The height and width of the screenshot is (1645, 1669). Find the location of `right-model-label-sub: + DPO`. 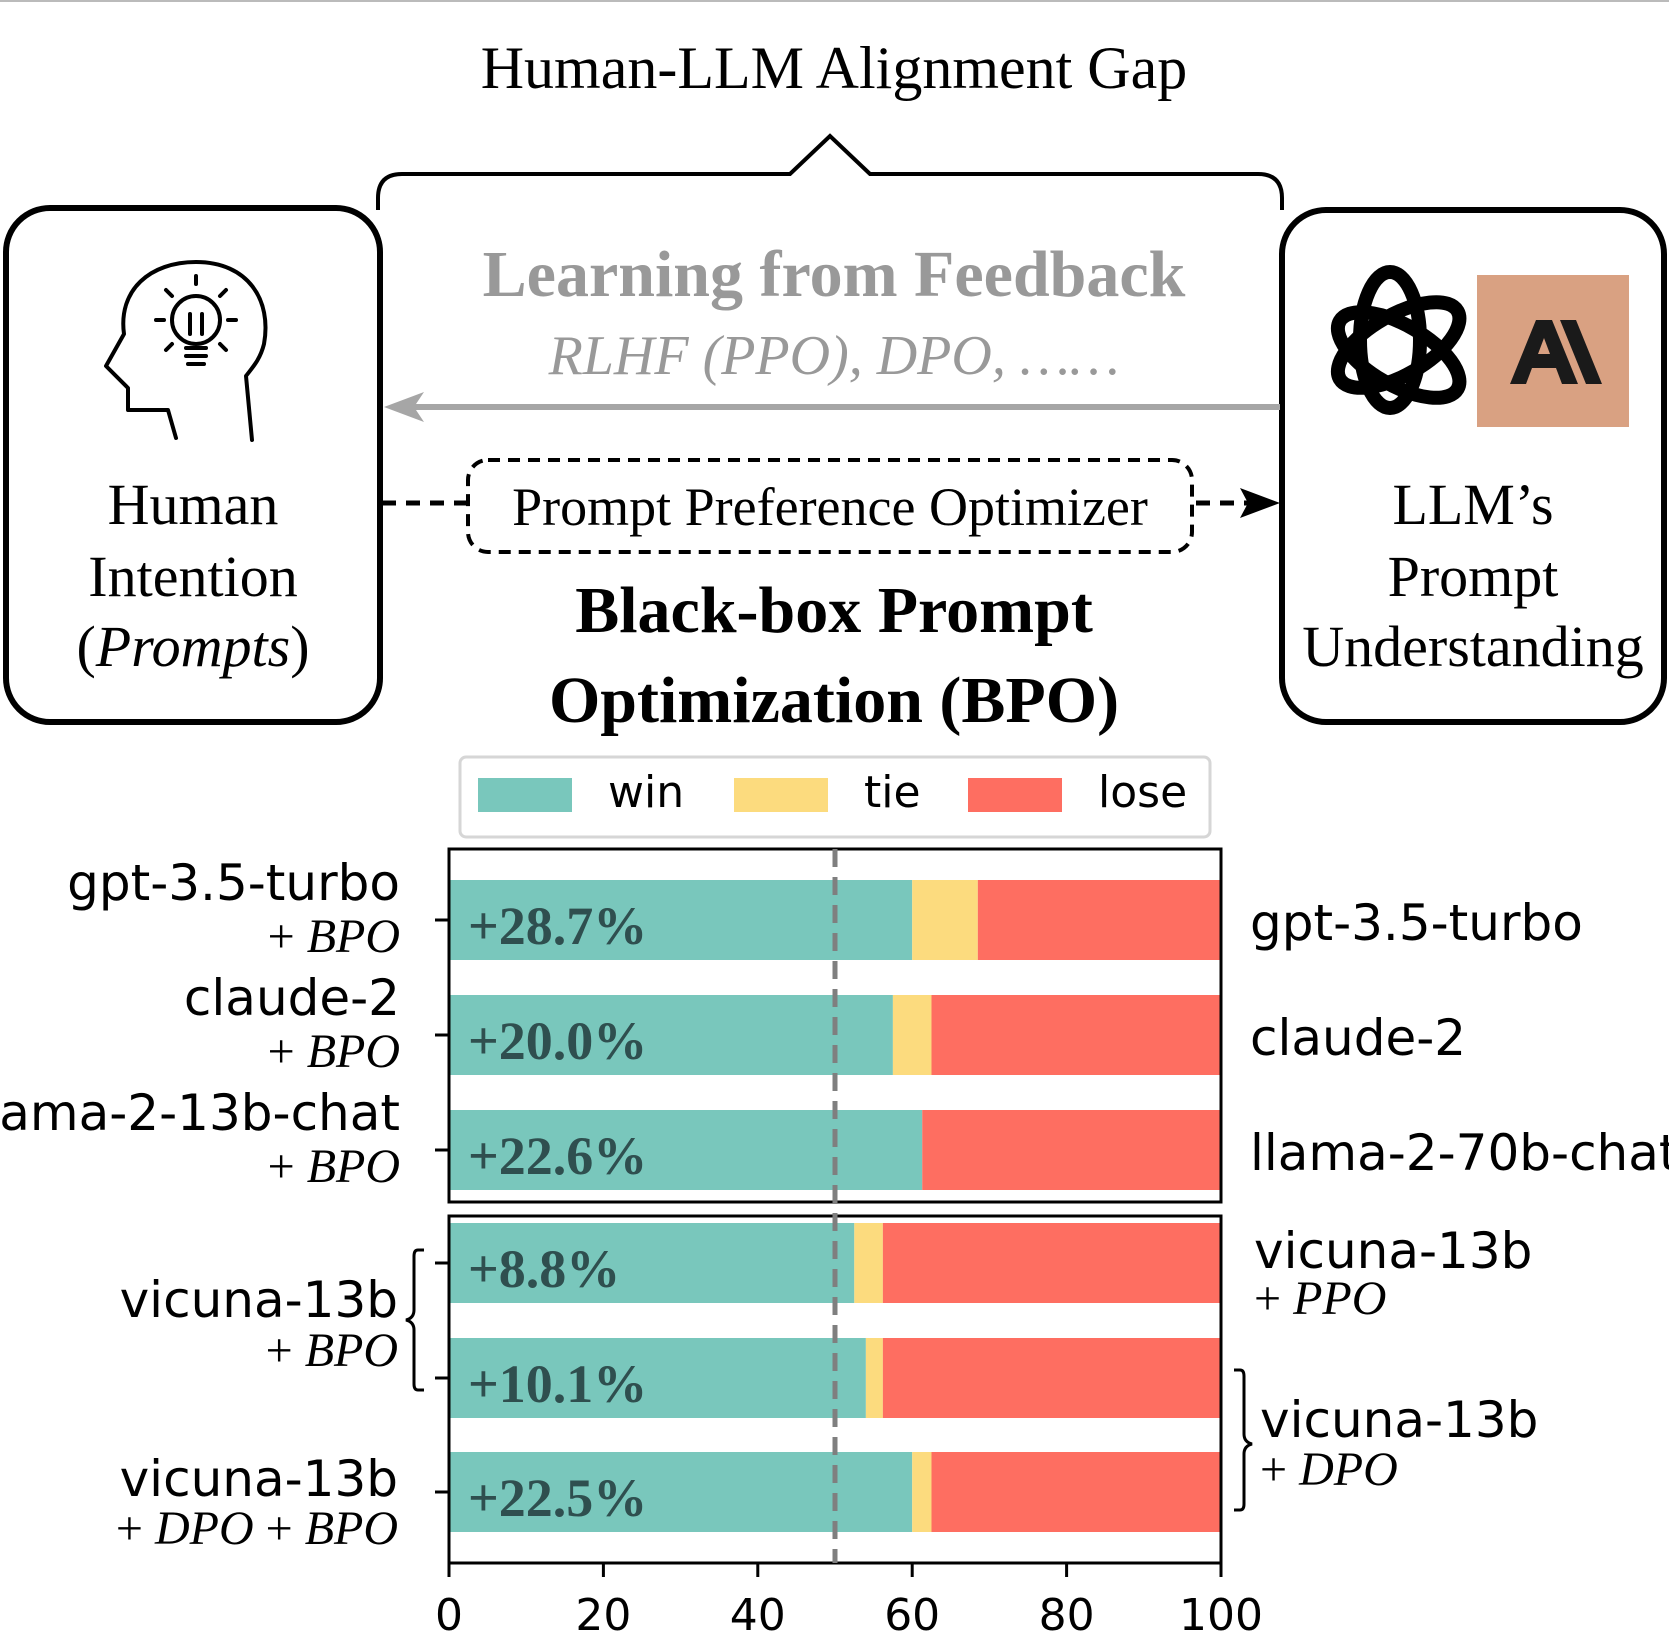

right-model-label-sub: + DPO is located at coordinates (1329, 1469).